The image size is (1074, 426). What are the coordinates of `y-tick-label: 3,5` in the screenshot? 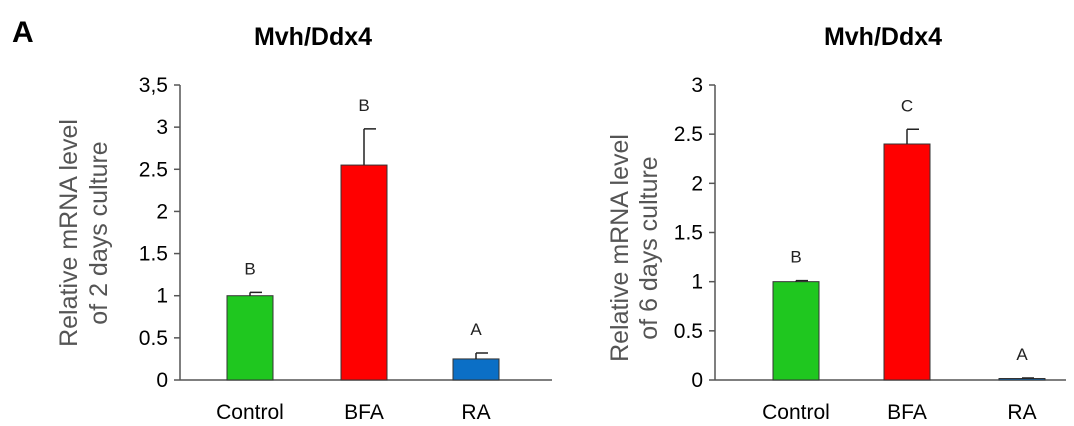 It's located at (153, 85).